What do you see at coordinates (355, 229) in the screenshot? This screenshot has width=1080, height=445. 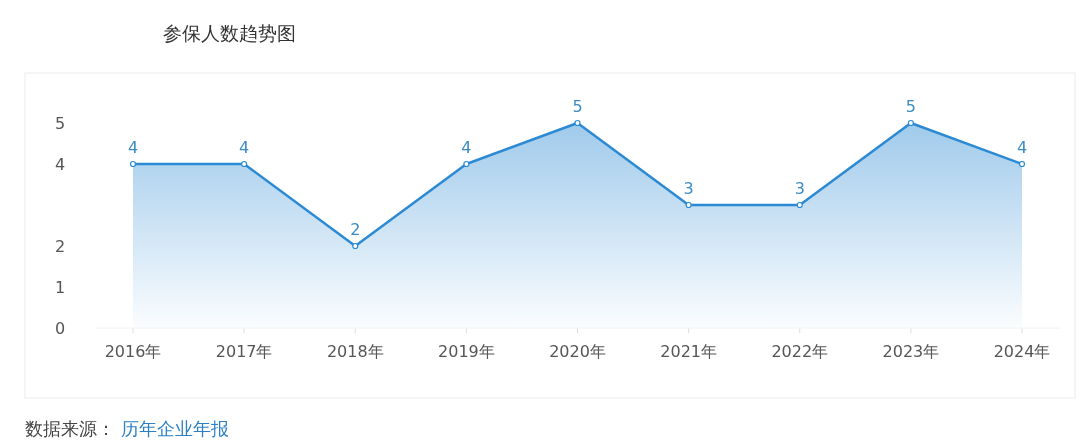 I see `data-label: 2` at bounding box center [355, 229].